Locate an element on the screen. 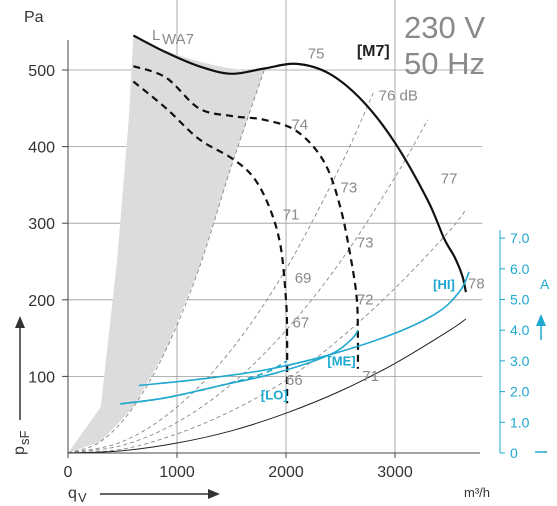 Image resolution: width=557 pixels, height=506 pixels. y2-axis-ticks: 0 1.0 2.0 3.0 4.0 5.0 6.0 7.0 is located at coordinates (515, 345).